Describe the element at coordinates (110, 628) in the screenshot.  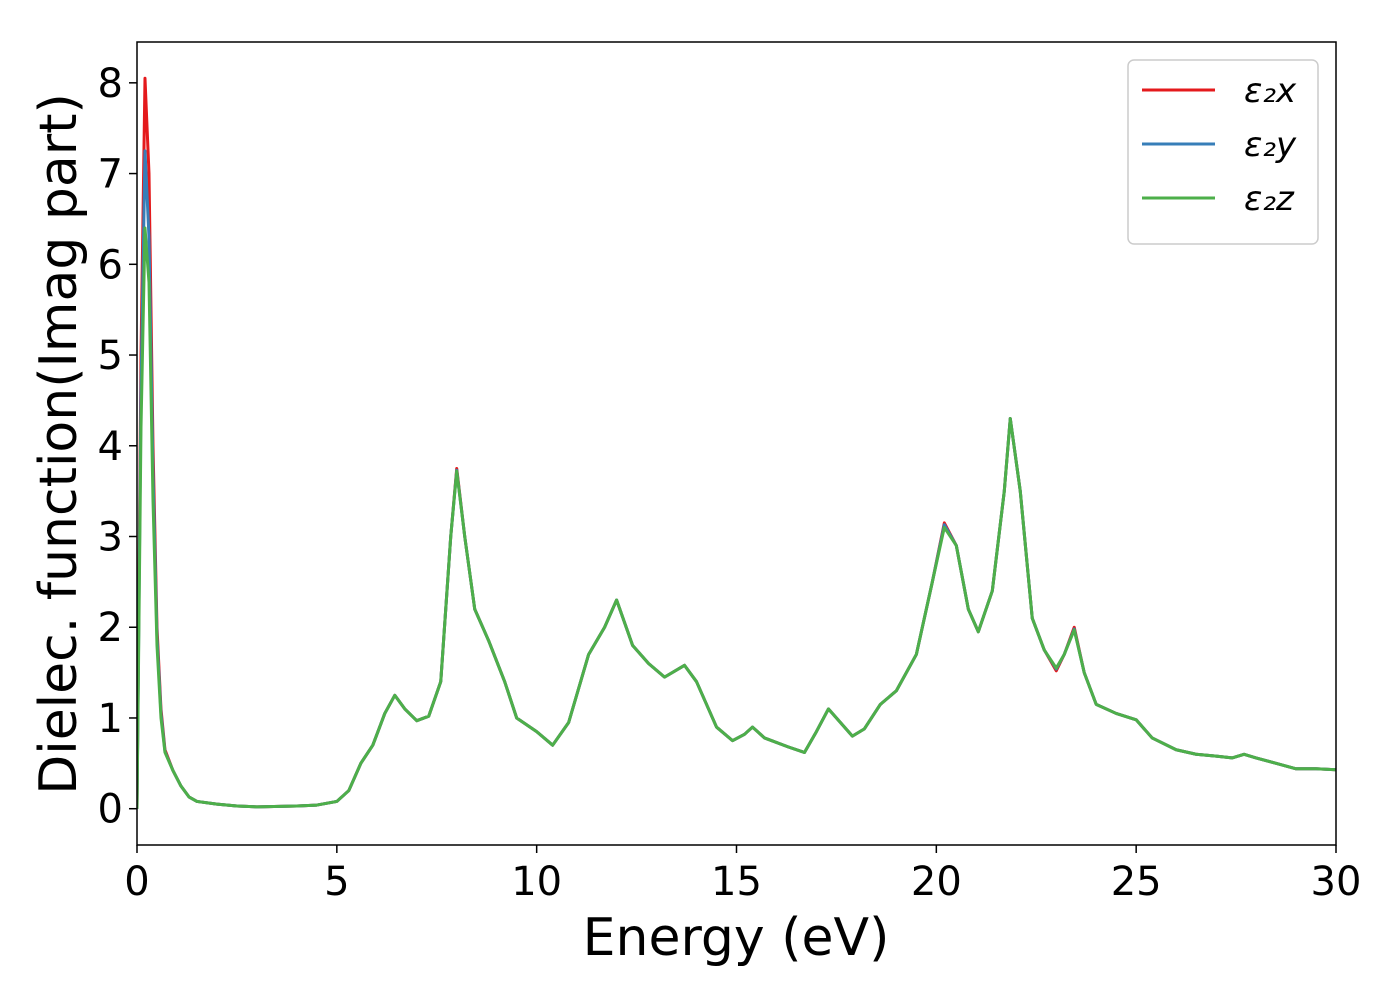
I see `y-tick-label: 2` at that location.